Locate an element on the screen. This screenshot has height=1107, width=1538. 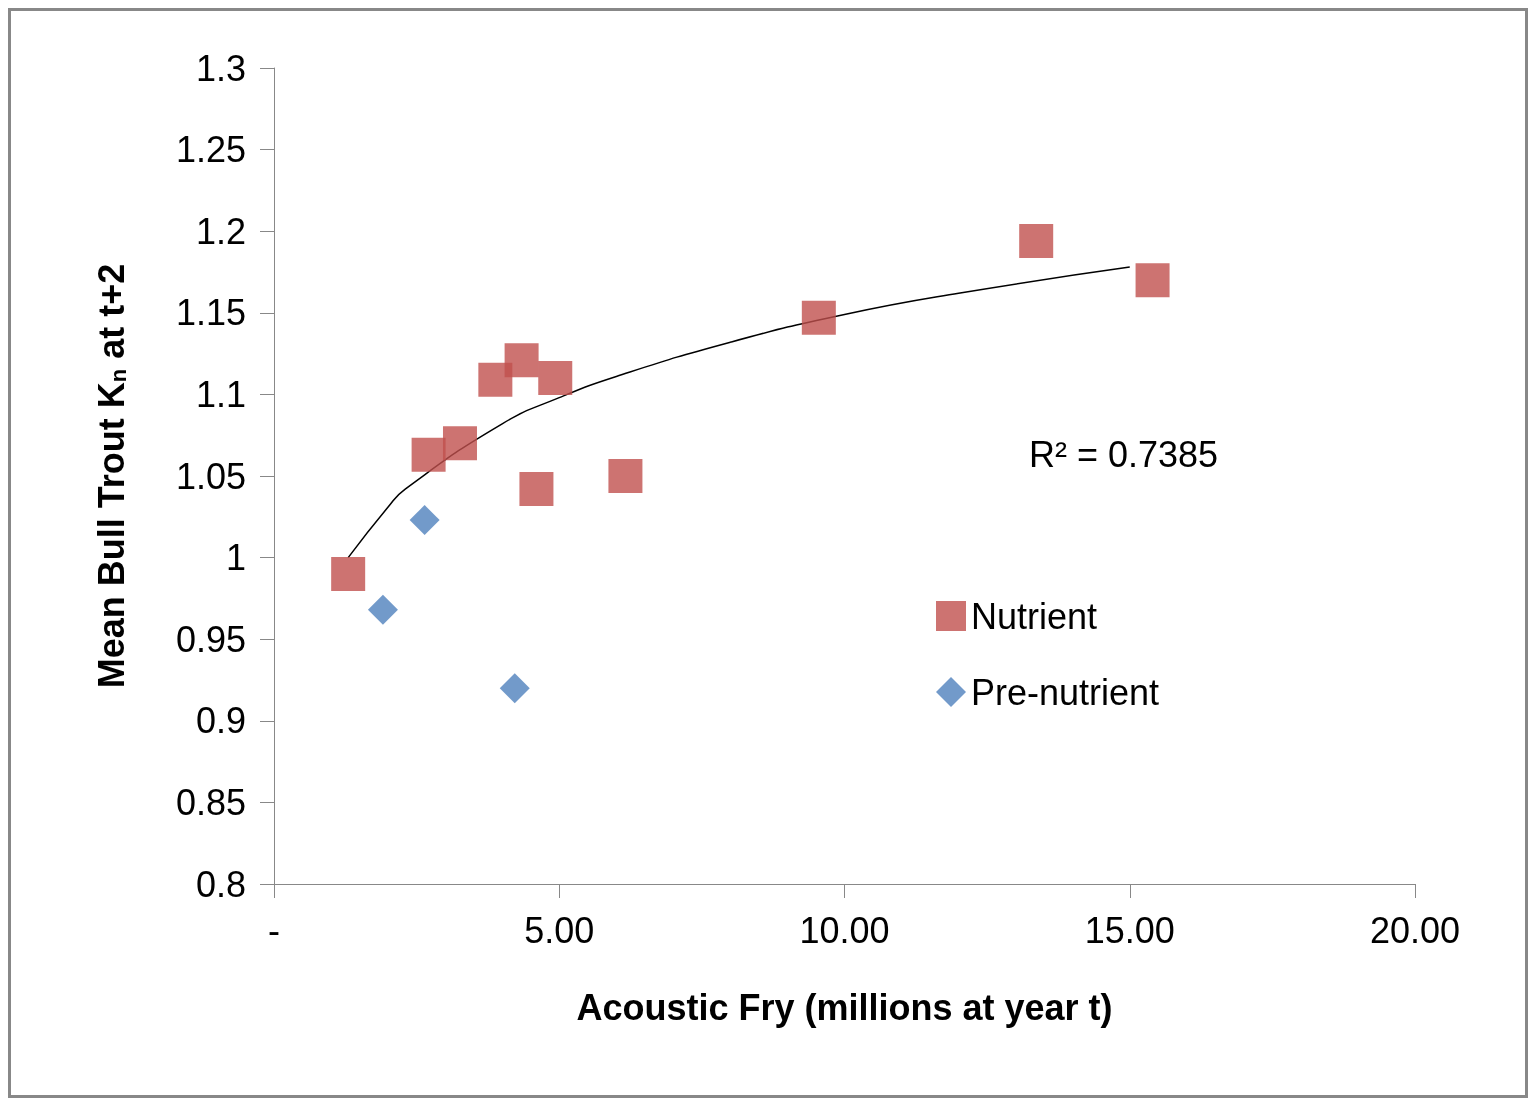
y-tick-label: 1.05 is located at coordinates (210, 476).